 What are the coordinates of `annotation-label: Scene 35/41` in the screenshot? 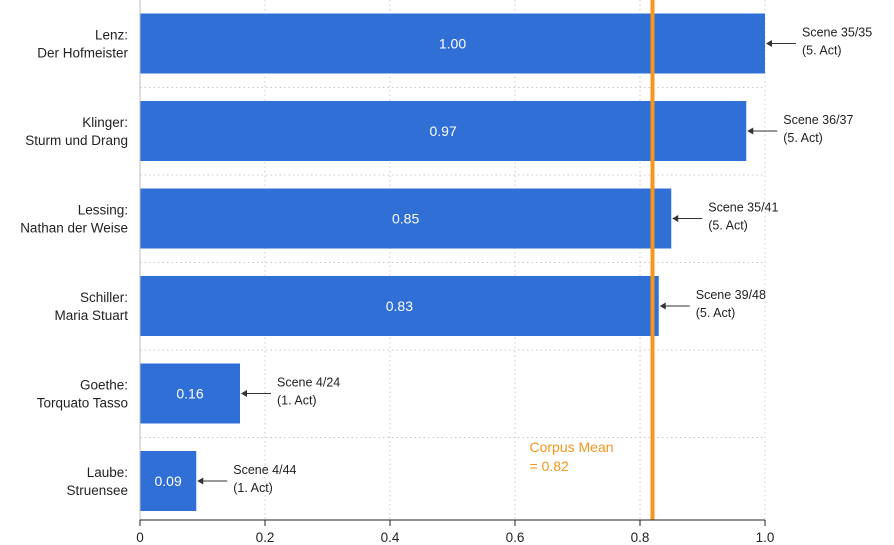 It's located at (743, 208).